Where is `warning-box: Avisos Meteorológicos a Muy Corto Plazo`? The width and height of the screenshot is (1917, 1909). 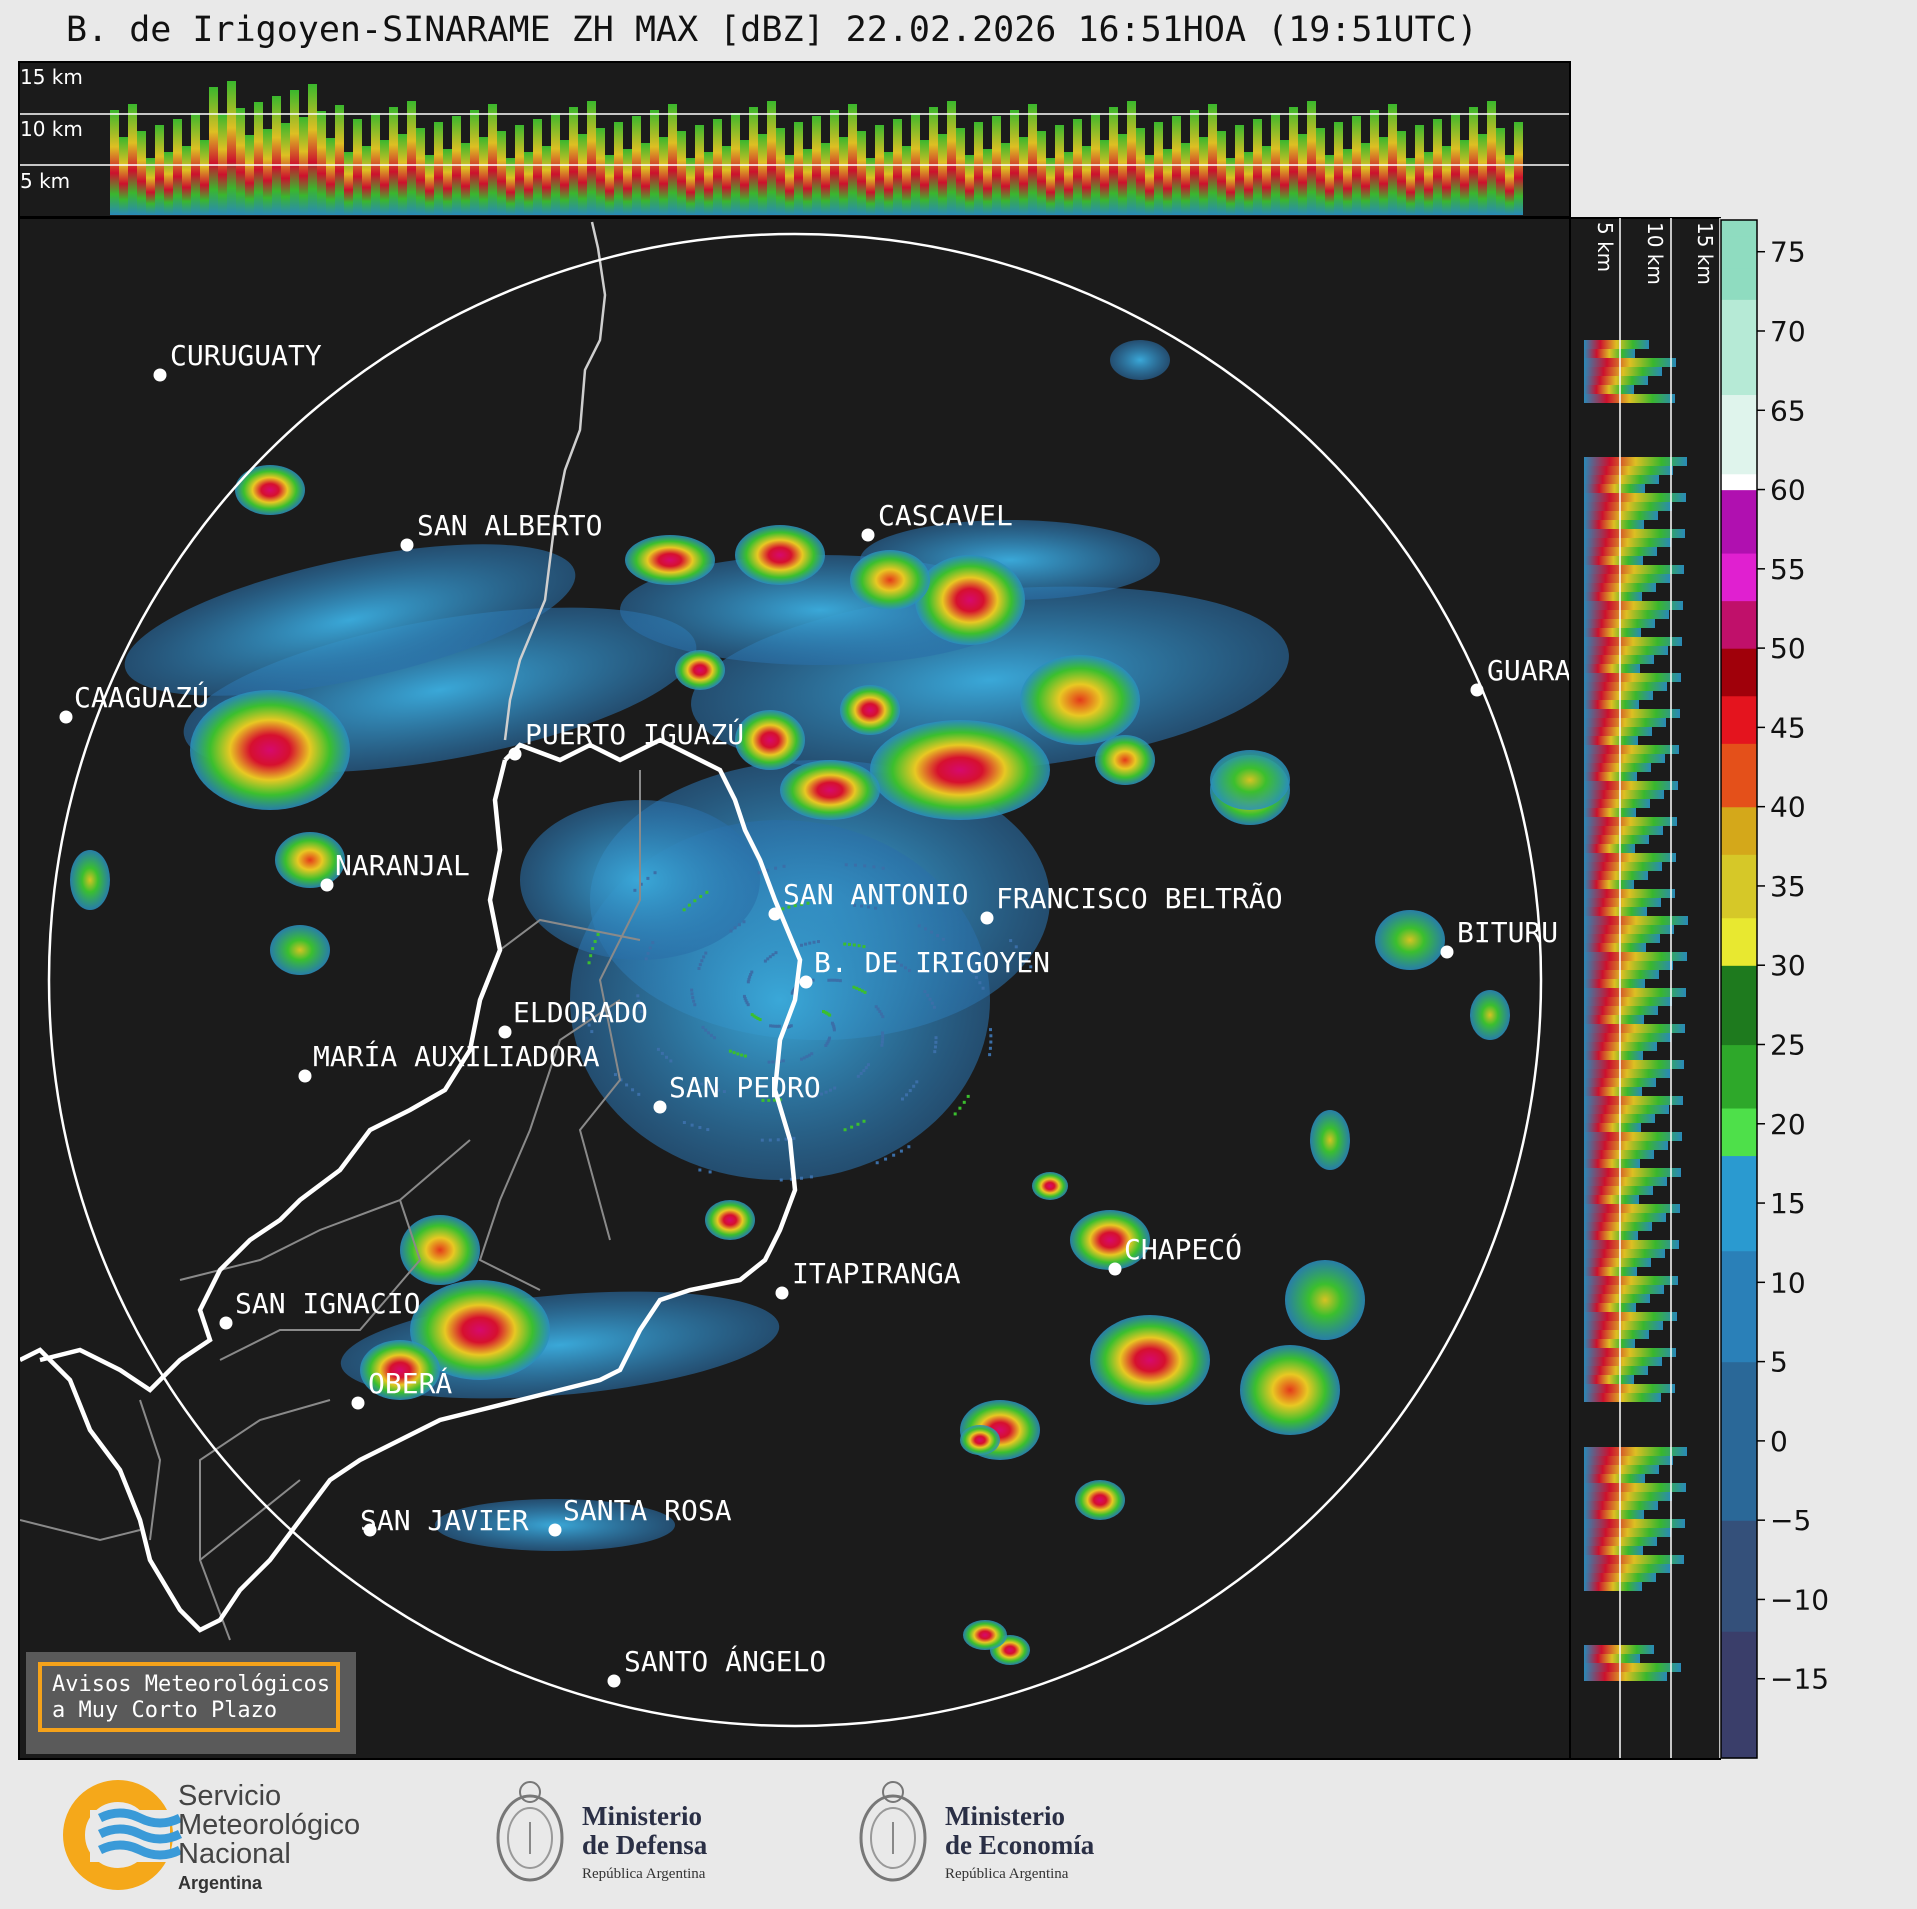
warning-box: Avisos Meteorológicos a Muy Corto Plazo is located at coordinates (189, 1697).